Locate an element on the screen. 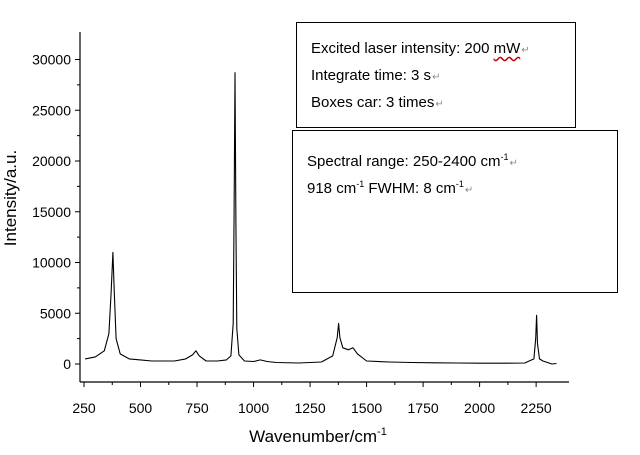 This screenshot has width=640, height=455. x-tick-label: 1000 is located at coordinates (253, 408).